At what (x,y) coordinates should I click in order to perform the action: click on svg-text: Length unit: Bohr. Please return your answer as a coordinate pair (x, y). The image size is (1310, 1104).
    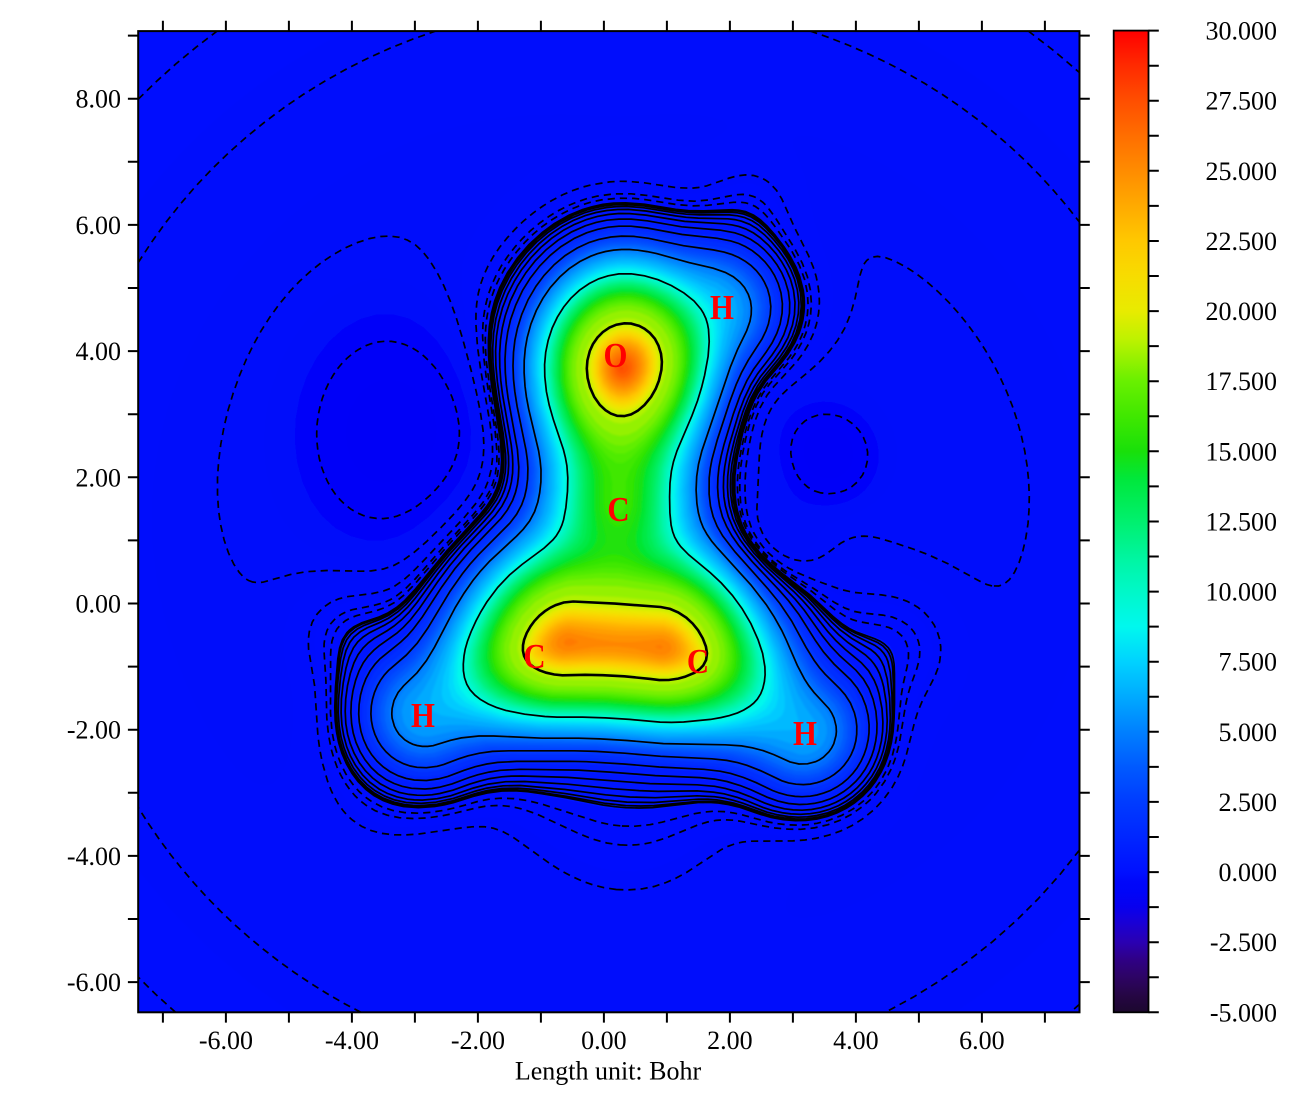
    Looking at the image, I should click on (608, 1071).